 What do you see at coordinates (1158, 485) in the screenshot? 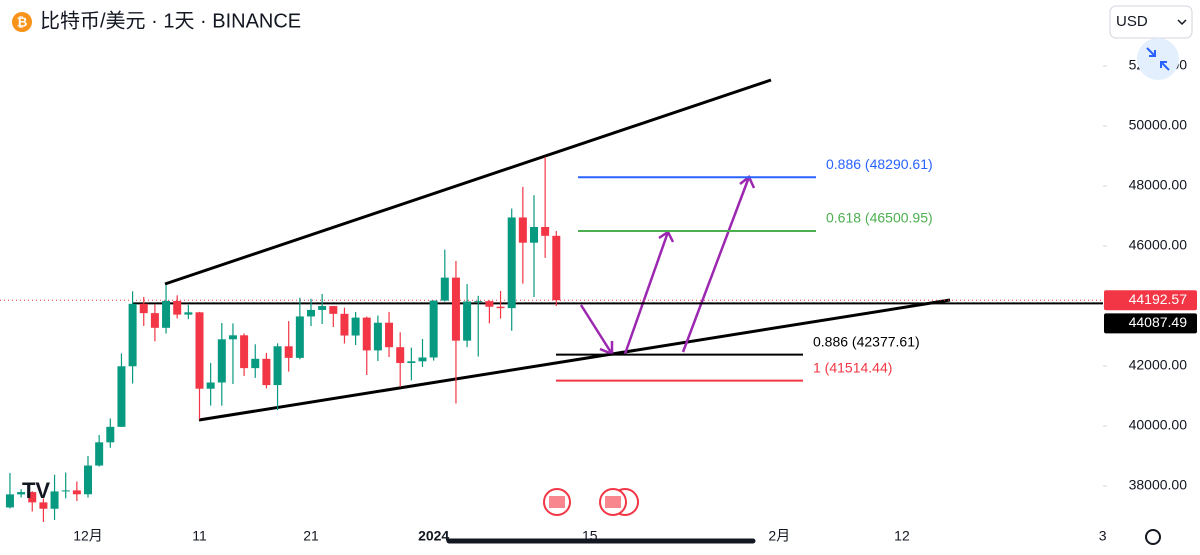
I see `y-tick-label: 38000.00` at bounding box center [1158, 485].